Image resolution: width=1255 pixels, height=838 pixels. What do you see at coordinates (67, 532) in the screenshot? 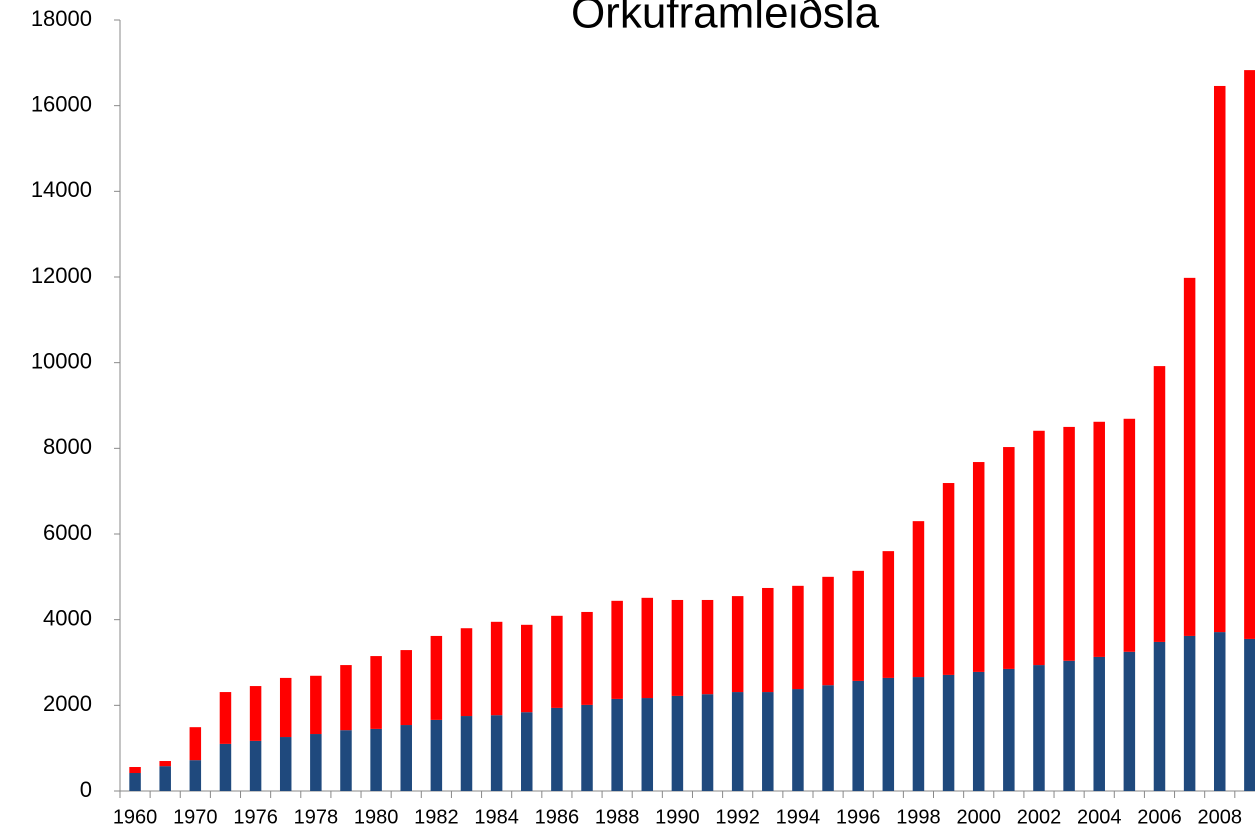
I see `y-tick-label: 6000` at bounding box center [67, 532].